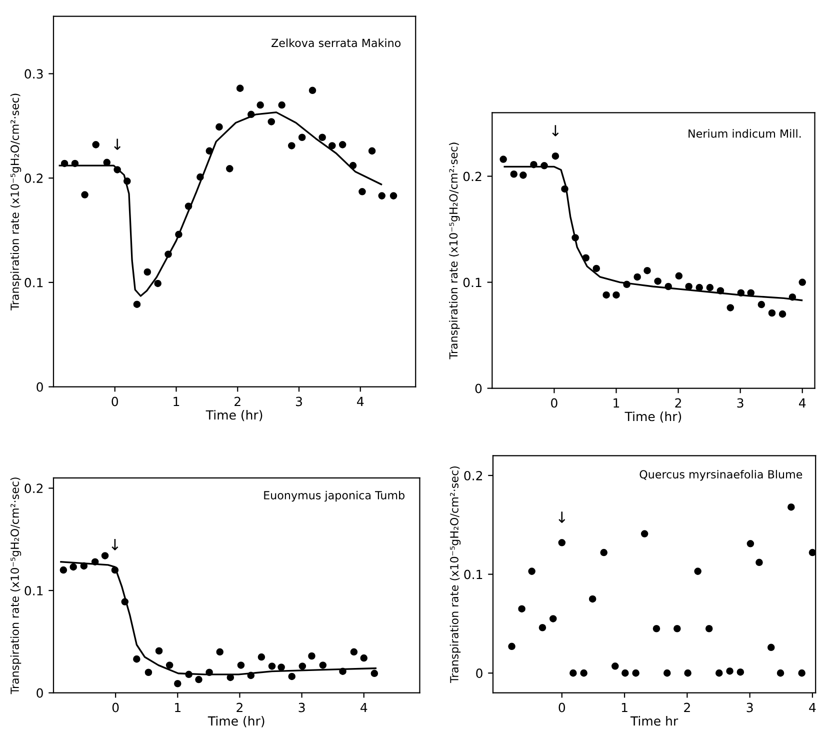  I want to click on text: Nerium indicum Mill., so click(744, 133).